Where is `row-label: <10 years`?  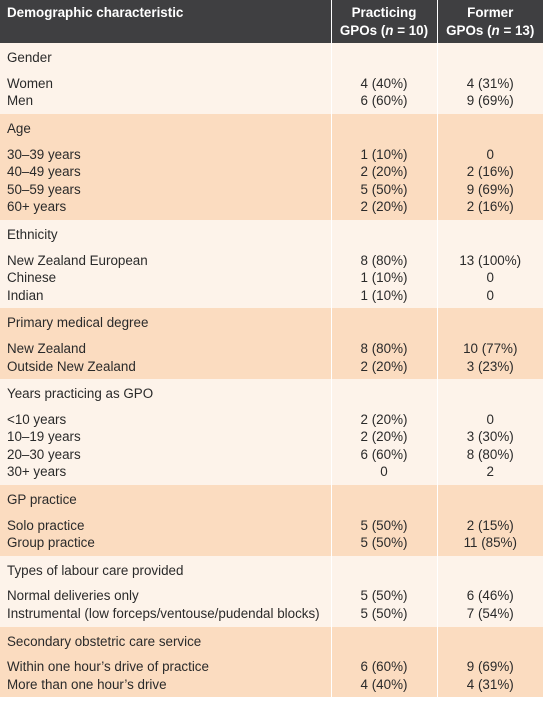
row-label: <10 years is located at coordinates (166, 418).